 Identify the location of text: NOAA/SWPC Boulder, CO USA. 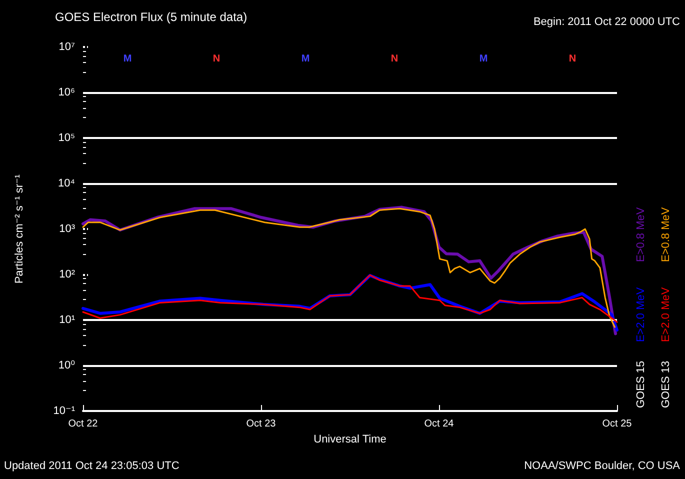
(602, 466).